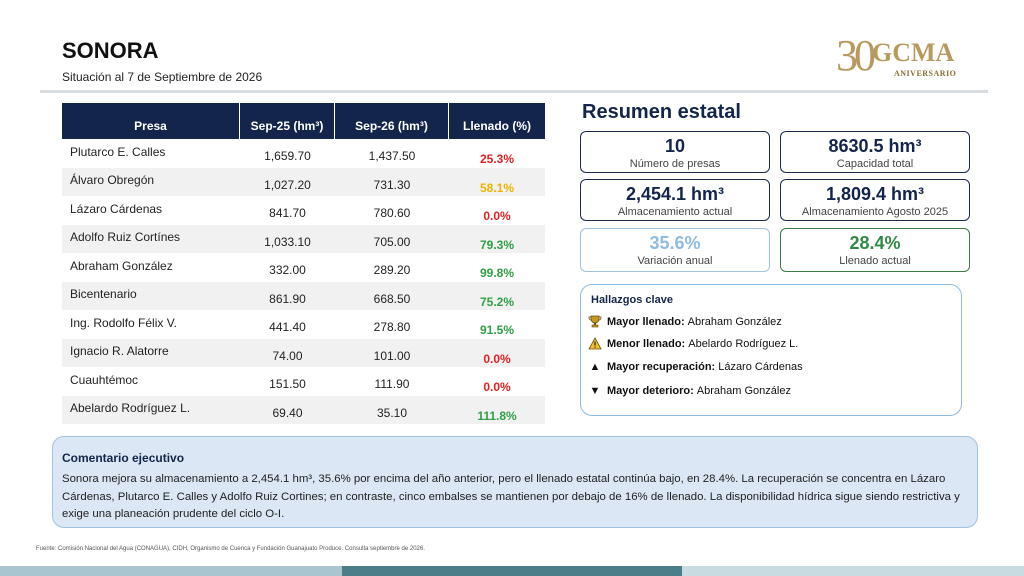 The width and height of the screenshot is (1024, 576). What do you see at coordinates (675, 146) in the screenshot?
I see `card-value: 10` at bounding box center [675, 146].